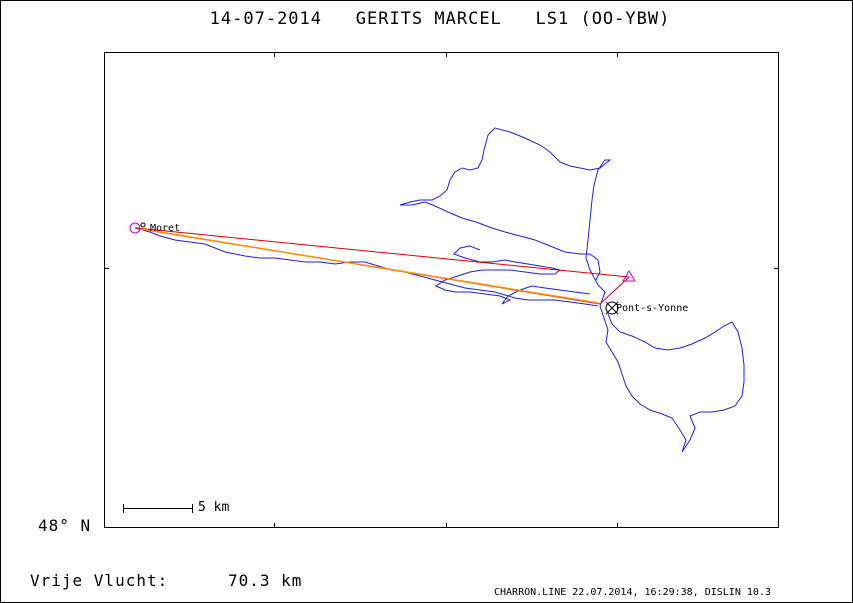  I want to click on distance-label: Vrije Vlucht:, so click(99, 580).